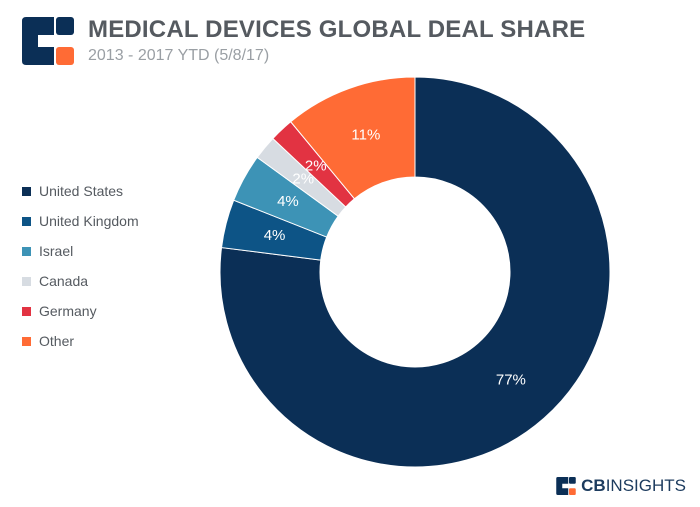  I want to click on slice-label-other: 11%, so click(365, 135).